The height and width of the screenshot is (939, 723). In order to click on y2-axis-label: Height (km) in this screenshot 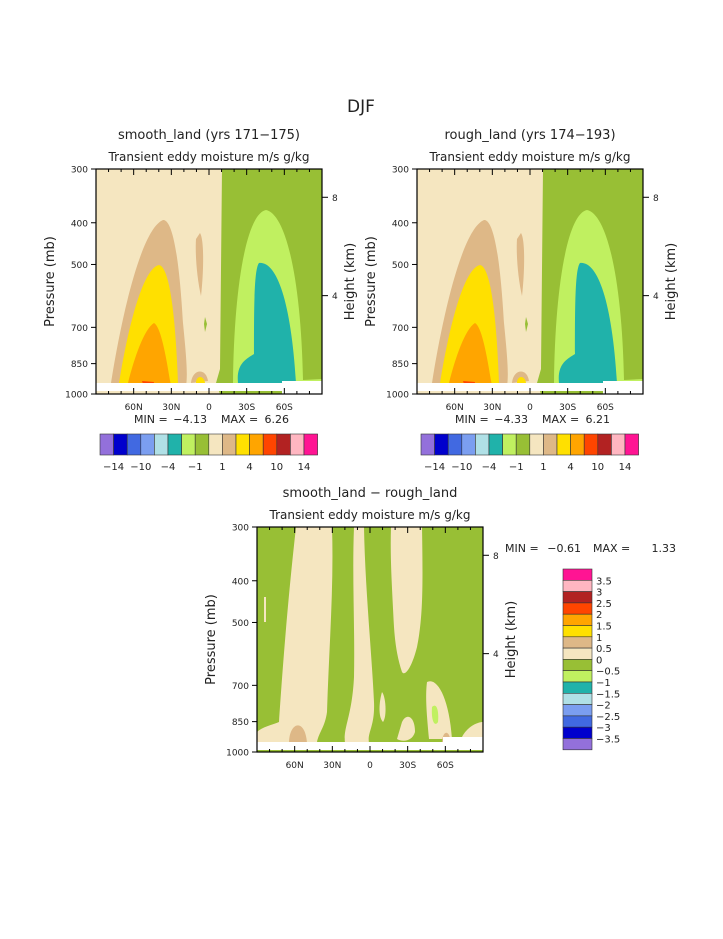, I will do `click(671, 281)`.